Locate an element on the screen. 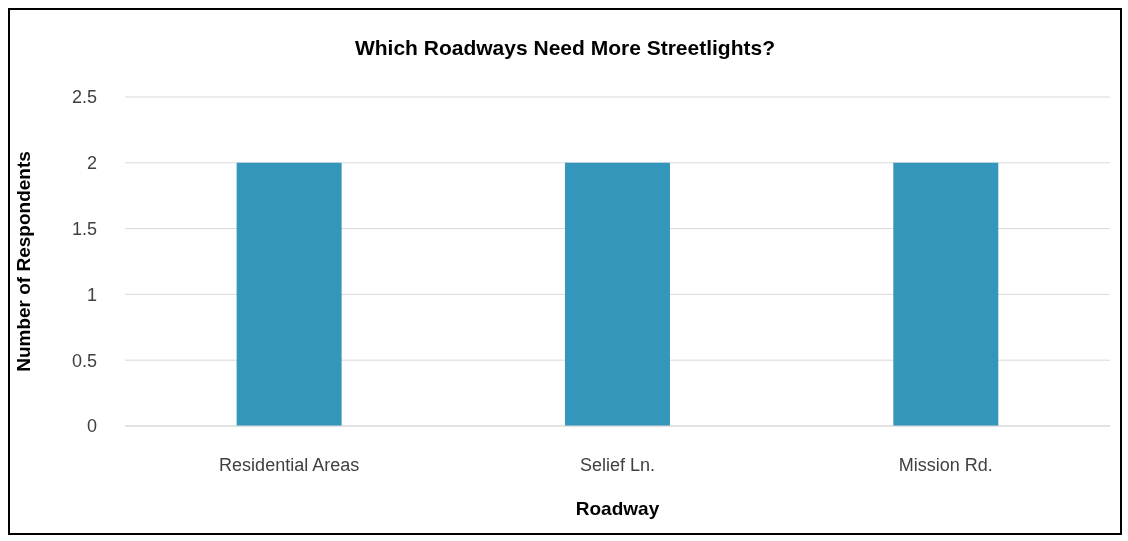 This screenshot has width=1128, height=541. y-tick-label: 0.5 is located at coordinates (84, 360).